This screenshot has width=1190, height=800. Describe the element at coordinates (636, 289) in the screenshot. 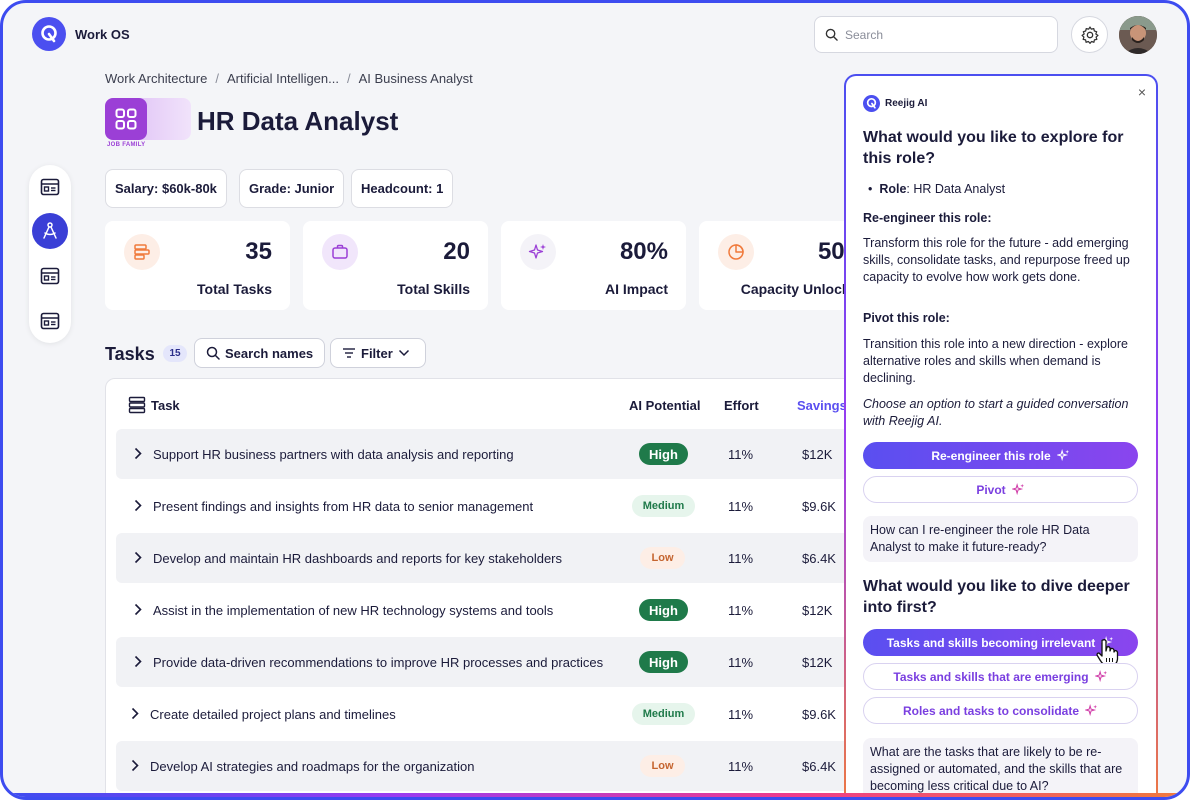

I see `stat-label: AI Impact` at that location.